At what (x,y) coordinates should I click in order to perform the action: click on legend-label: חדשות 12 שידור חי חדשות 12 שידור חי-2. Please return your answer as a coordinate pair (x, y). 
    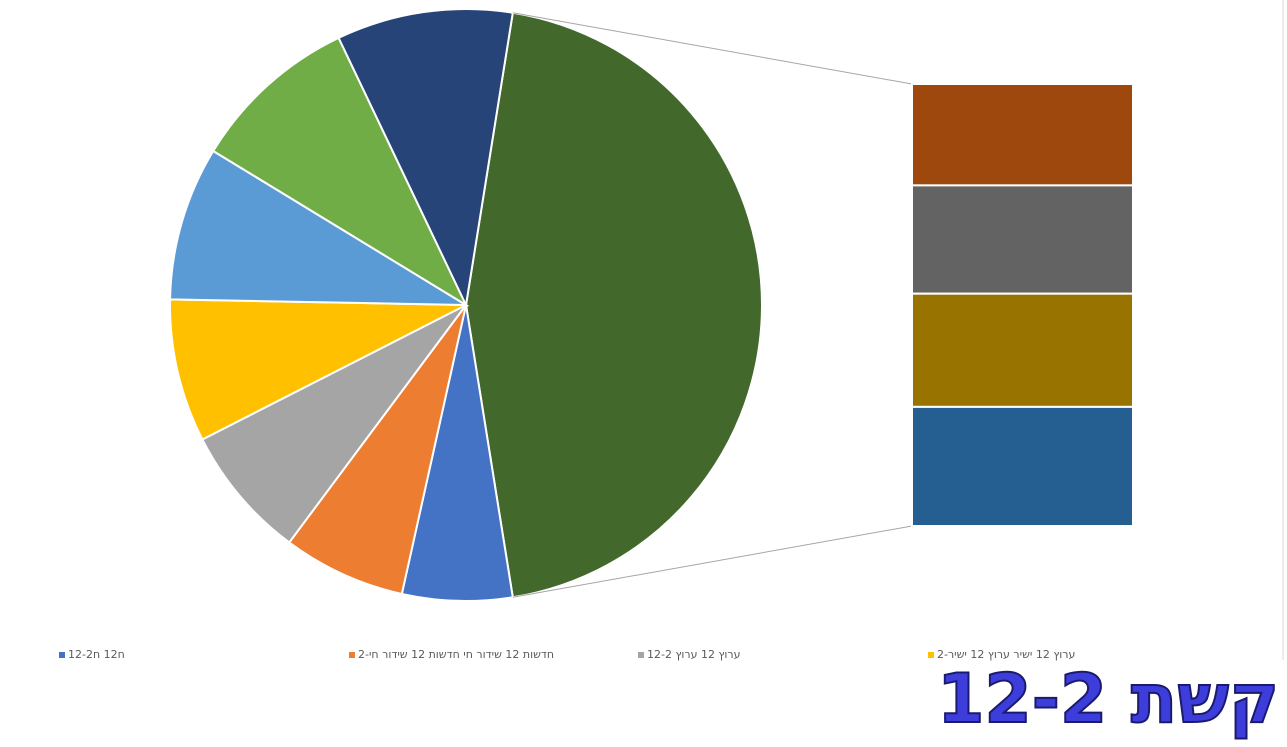
    Looking at the image, I should click on (456, 654).